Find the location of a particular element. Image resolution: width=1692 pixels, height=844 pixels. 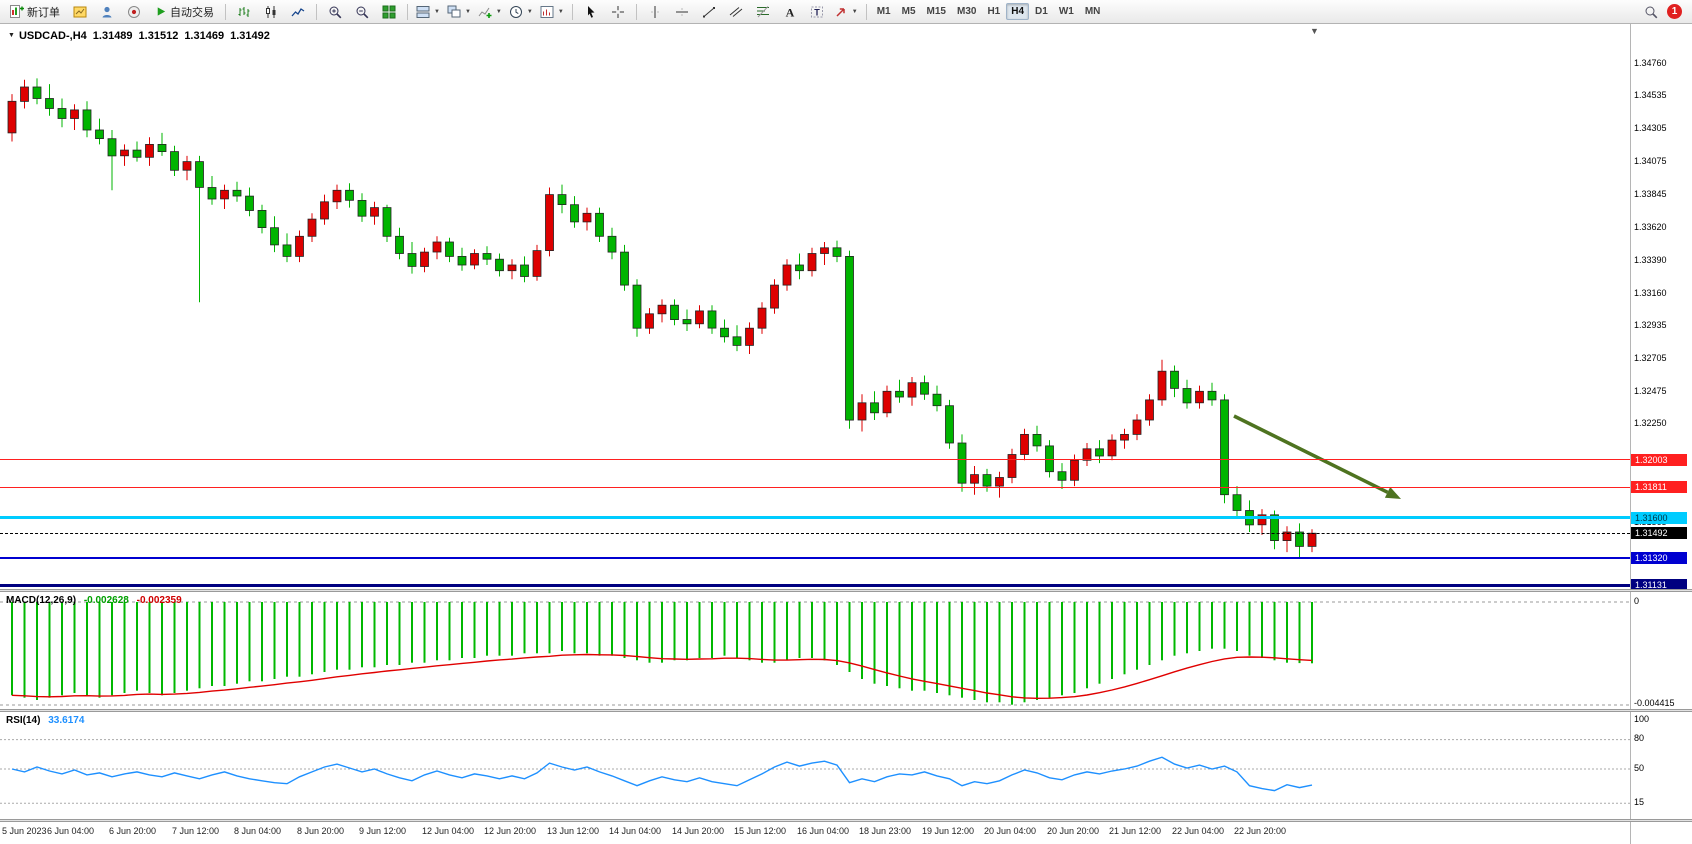

price-tag-1.31600: 1.31600 is located at coordinates (1659, 518).